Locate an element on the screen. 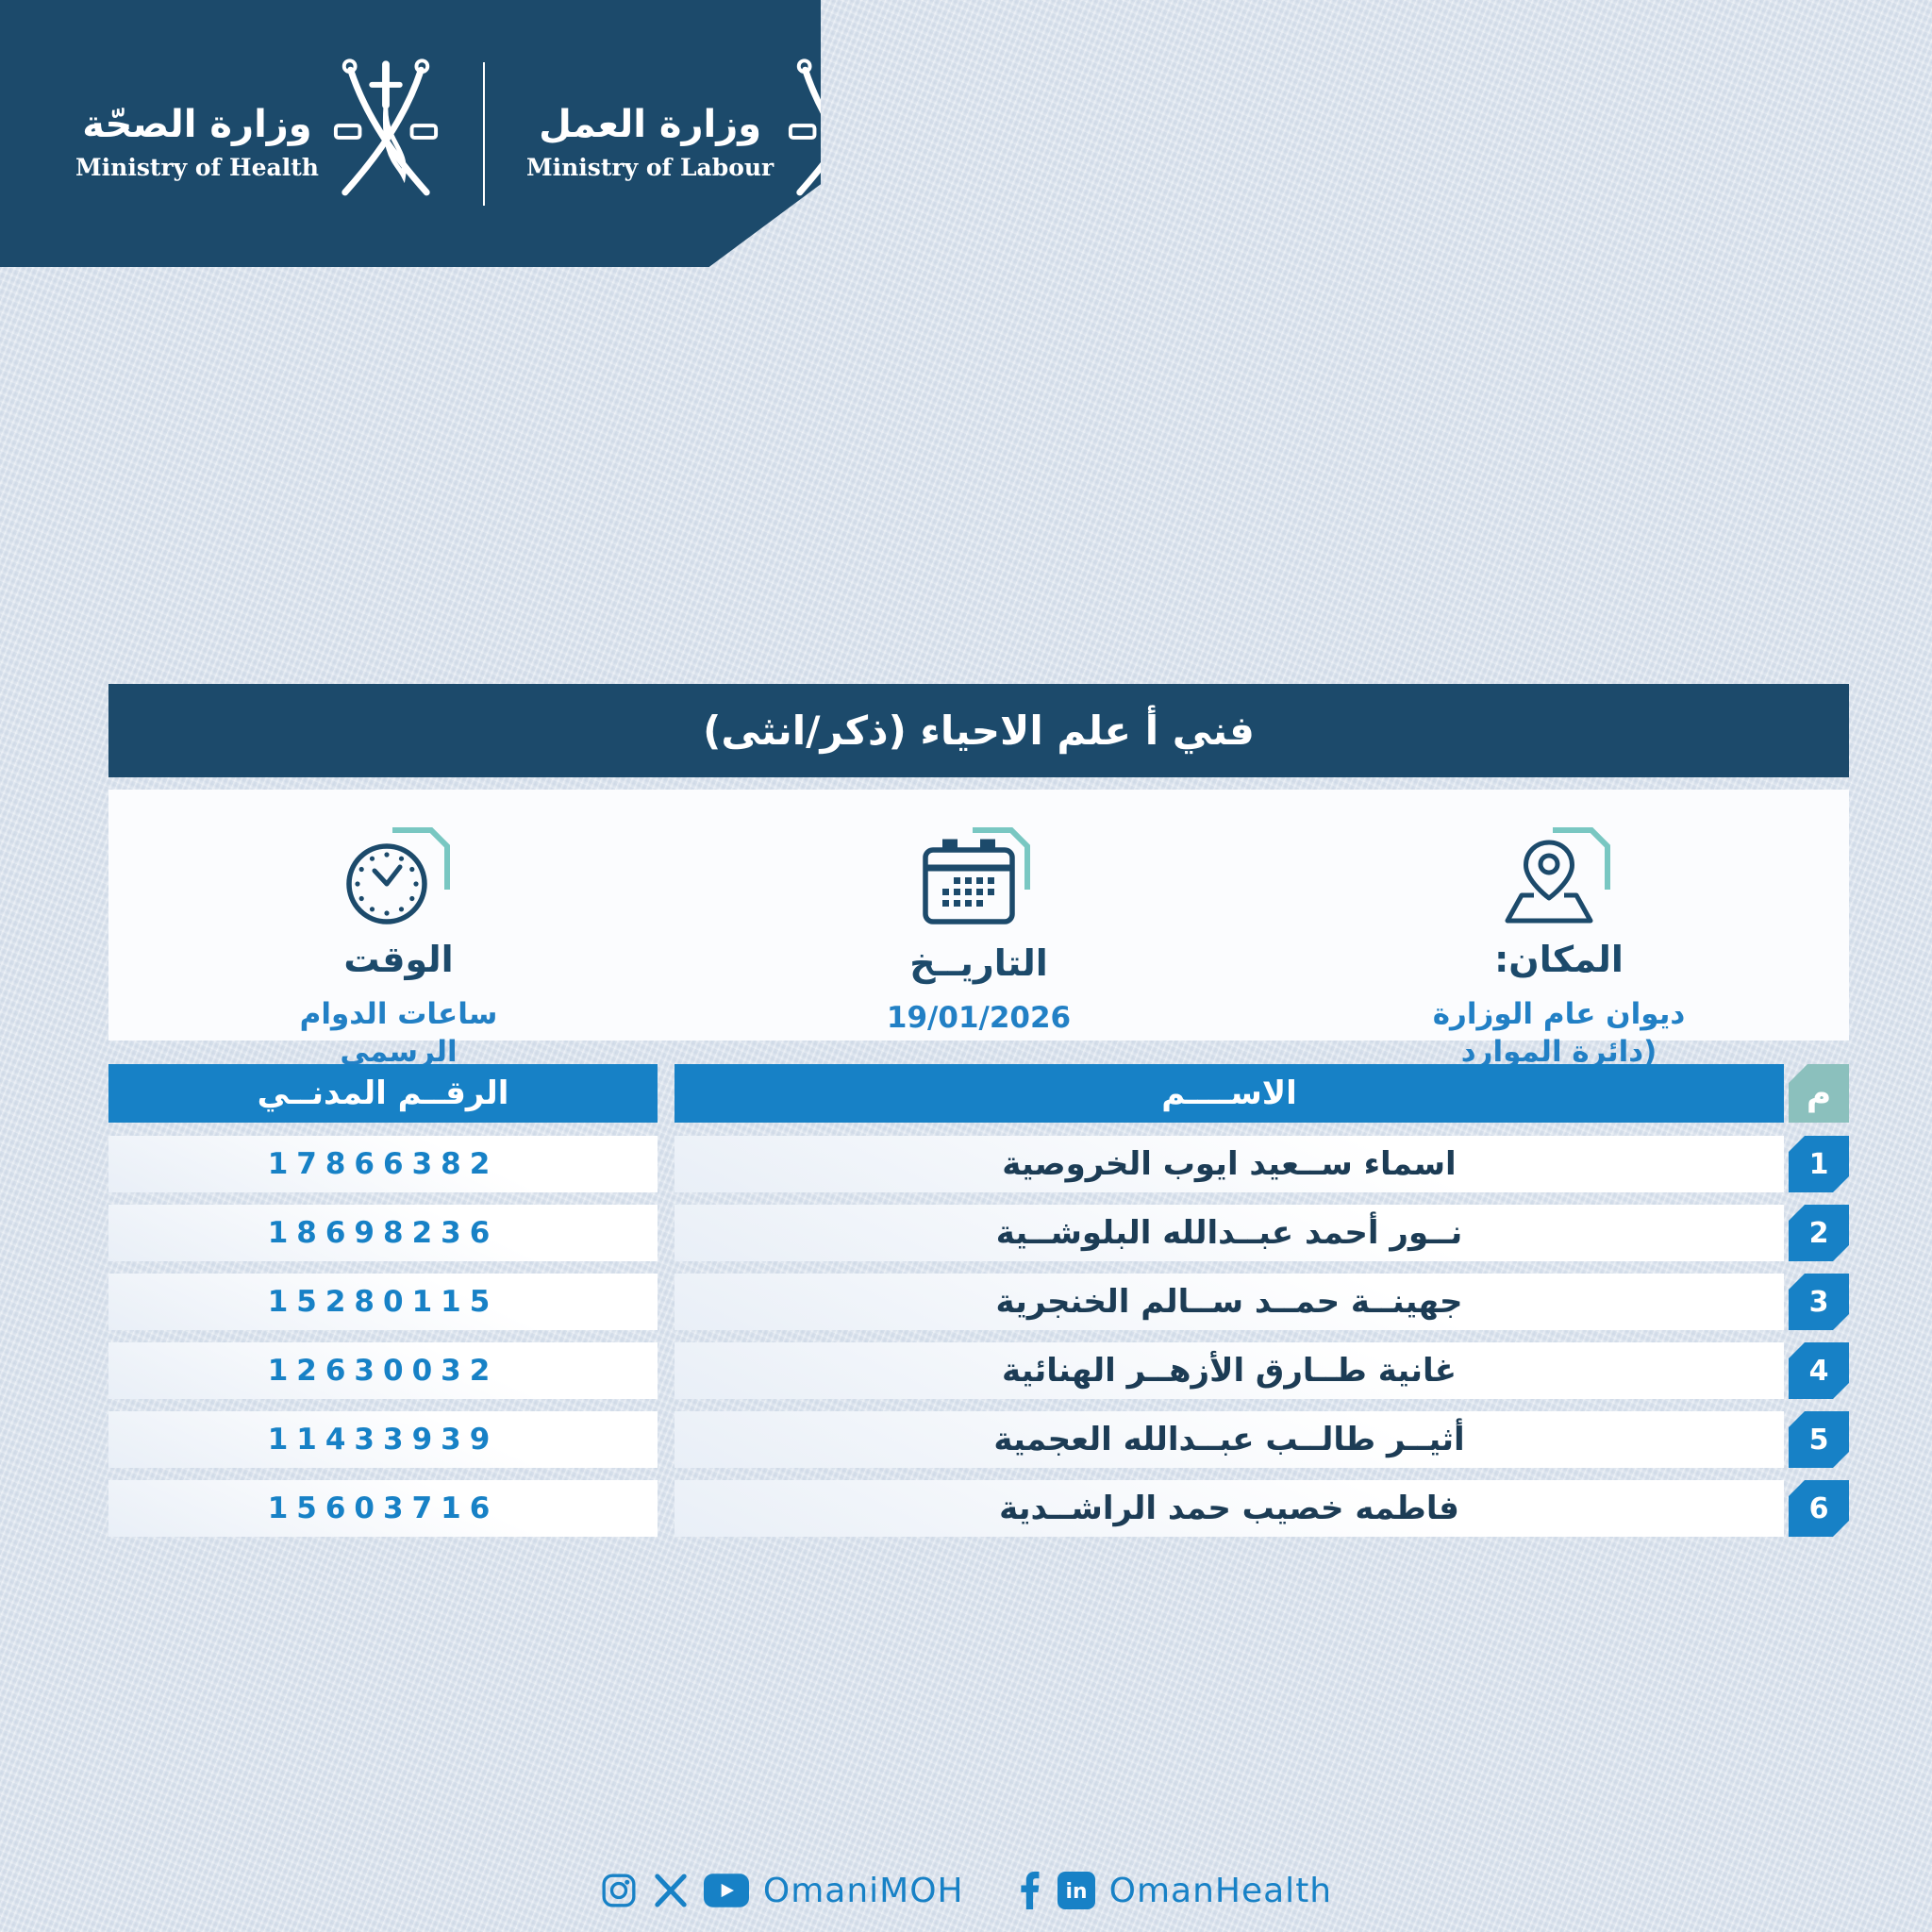 This screenshot has height=1932, width=1932. row-index-badge: 4 is located at coordinates (1819, 1370).